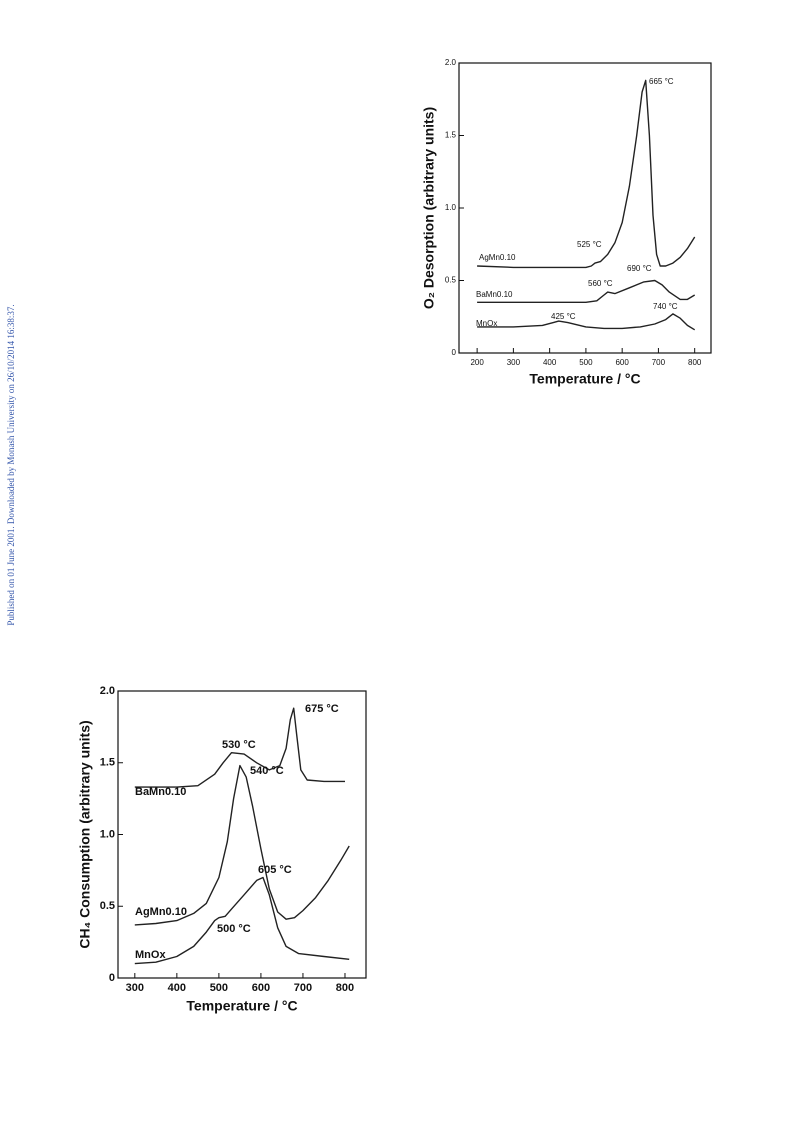 This screenshot has height=1121, width=793. What do you see at coordinates (639, 268) in the screenshot?
I see `annotation: 690 °C` at bounding box center [639, 268].